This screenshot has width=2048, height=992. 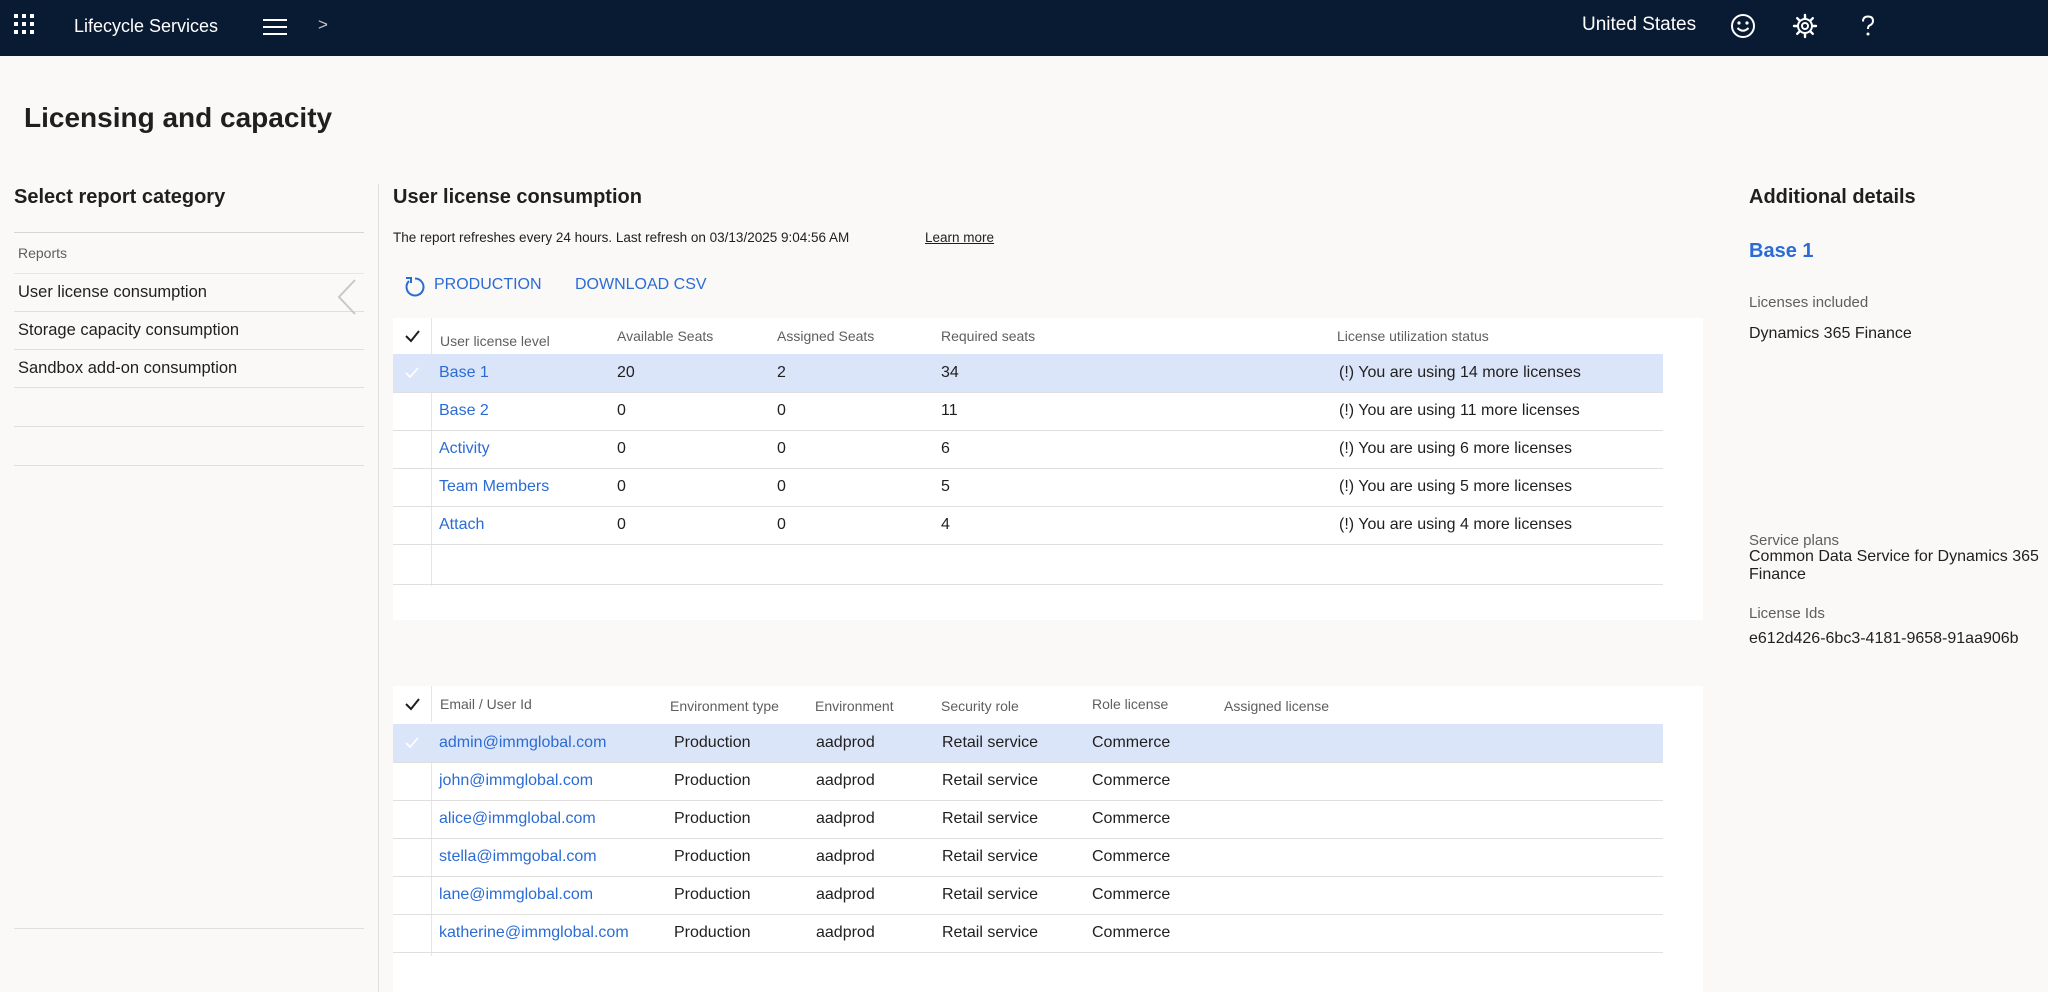 What do you see at coordinates (1832, 197) in the screenshot?
I see `details-title: Additional details` at bounding box center [1832, 197].